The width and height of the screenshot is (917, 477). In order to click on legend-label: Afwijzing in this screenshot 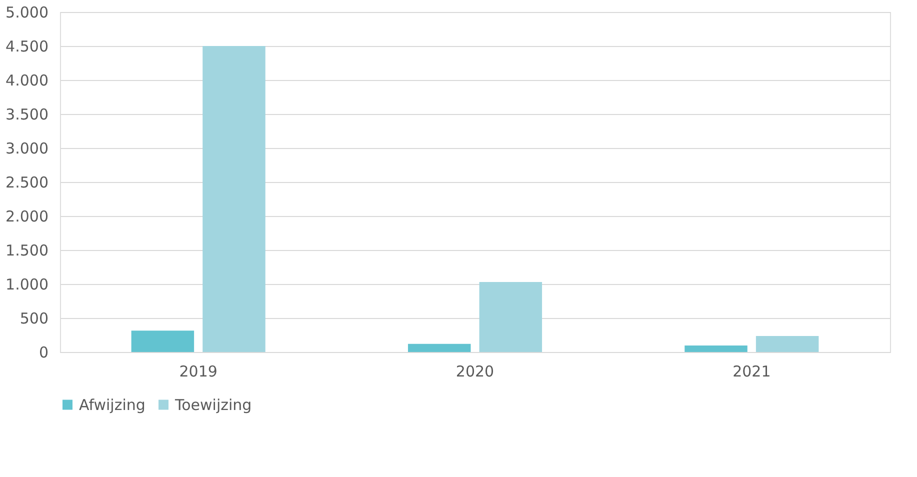, I will do `click(112, 405)`.